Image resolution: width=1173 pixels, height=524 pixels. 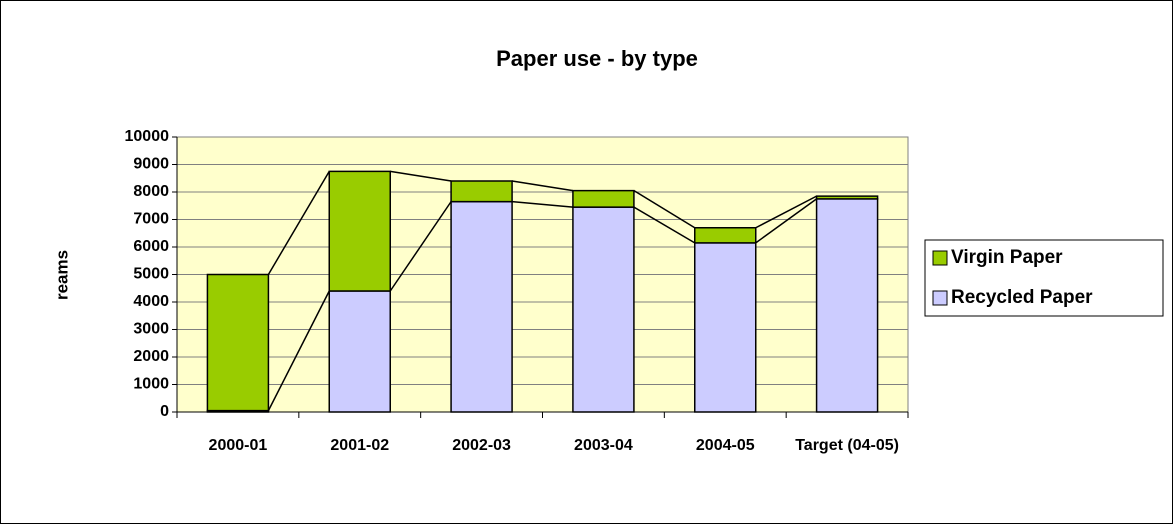 What do you see at coordinates (151, 219) in the screenshot?
I see `y-tick-label: 7000` at bounding box center [151, 219].